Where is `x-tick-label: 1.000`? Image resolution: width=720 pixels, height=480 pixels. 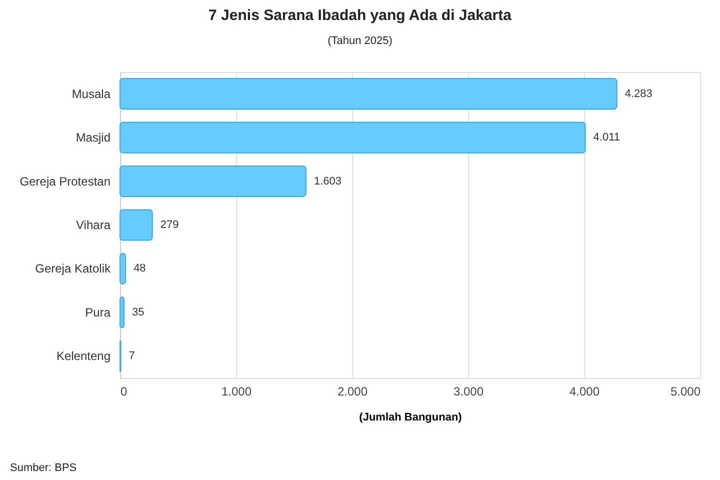 x-tick-label: 1.000 is located at coordinates (236, 391).